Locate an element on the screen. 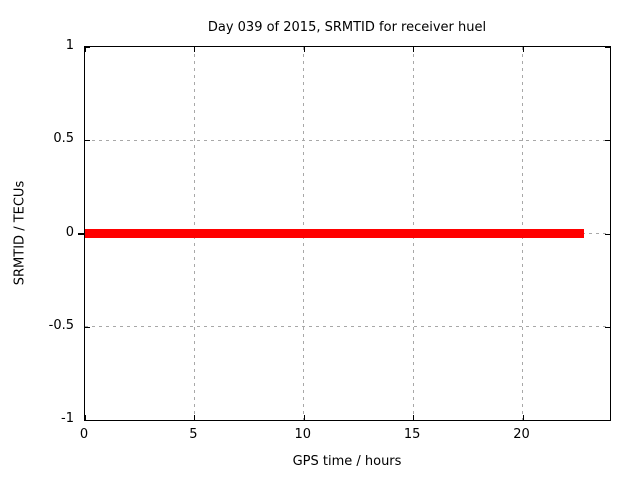  x-tick-label: 0 is located at coordinates (84, 434).